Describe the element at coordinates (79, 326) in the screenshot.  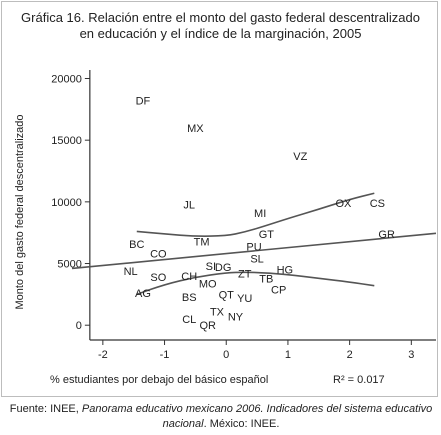
I see `y-tick-label-0: 0` at that location.